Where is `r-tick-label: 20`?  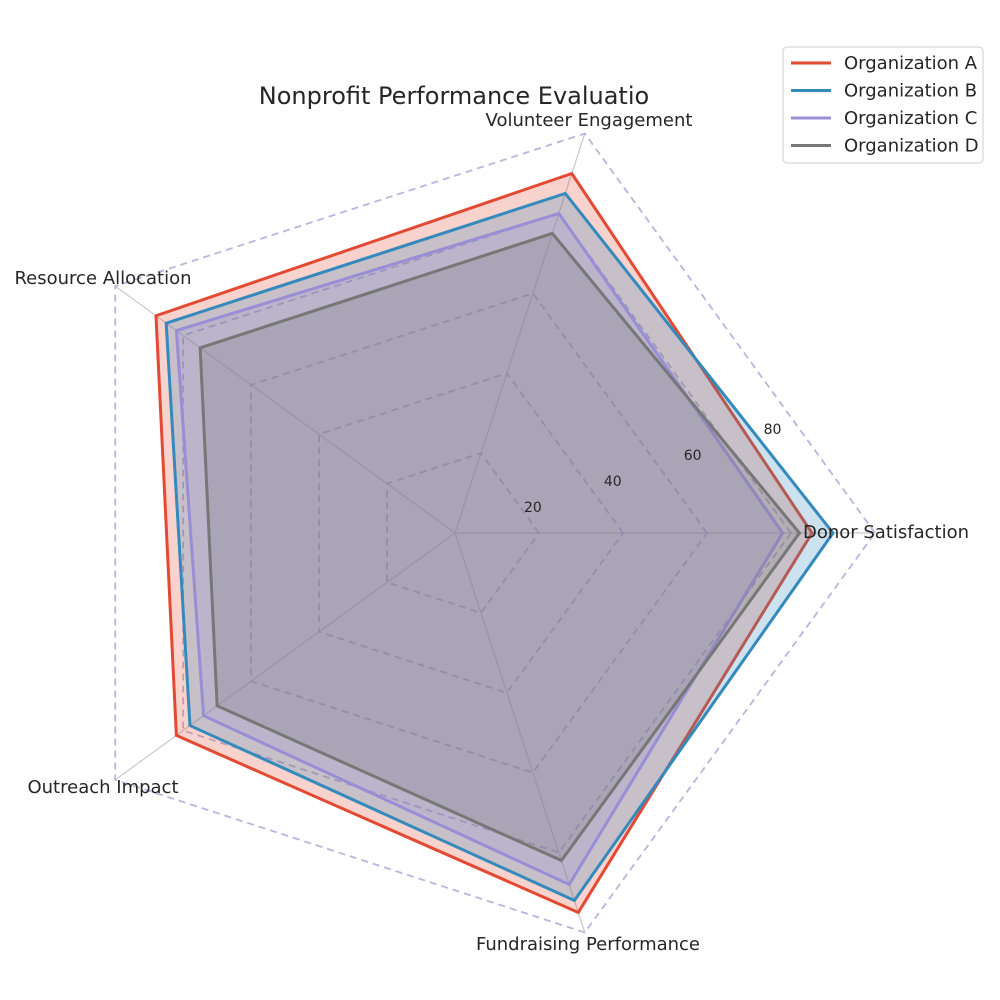 r-tick-label: 20 is located at coordinates (533, 508).